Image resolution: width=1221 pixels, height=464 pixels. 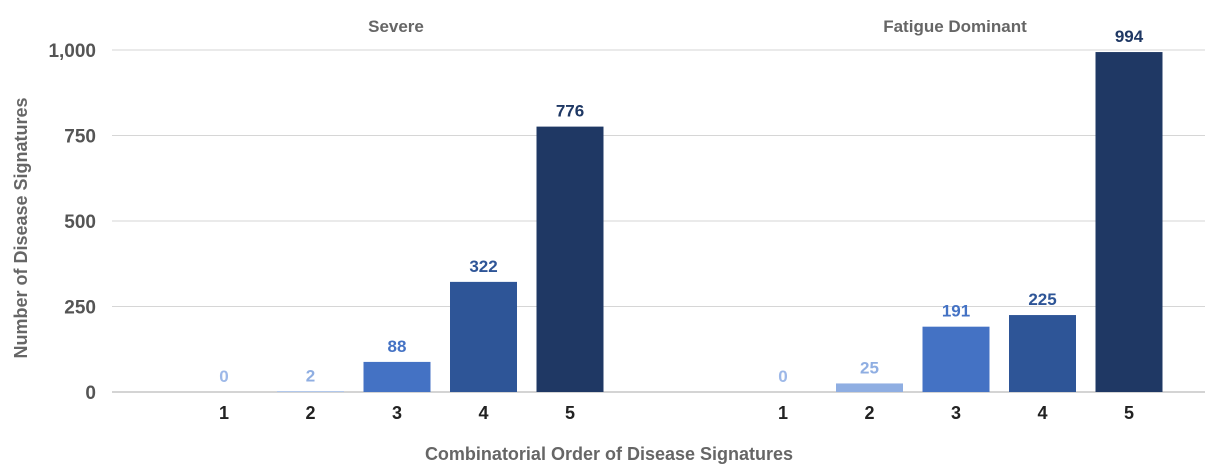 What do you see at coordinates (396, 26) in the screenshot?
I see `group-title-severe: Severe` at bounding box center [396, 26].